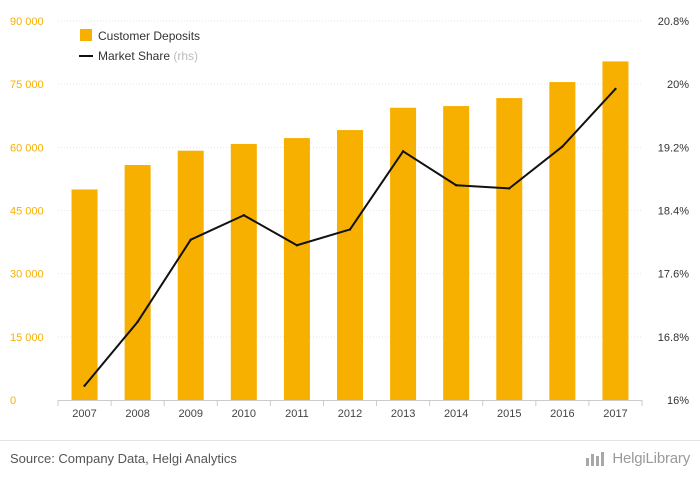  Describe the element at coordinates (673, 148) in the screenshot. I see `y-right-tick-label: 19.2%` at that location.